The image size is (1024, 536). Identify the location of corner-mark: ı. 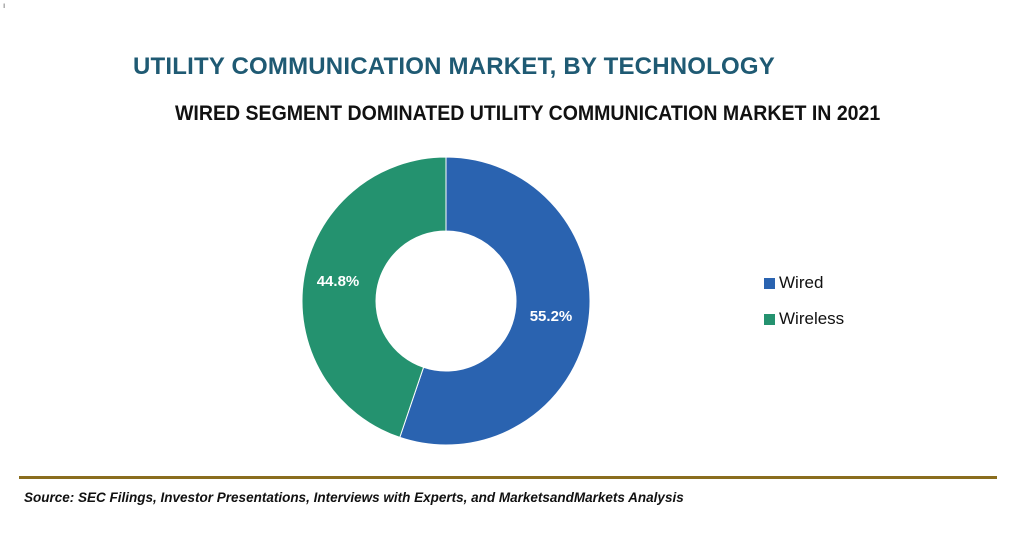
(4, 5).